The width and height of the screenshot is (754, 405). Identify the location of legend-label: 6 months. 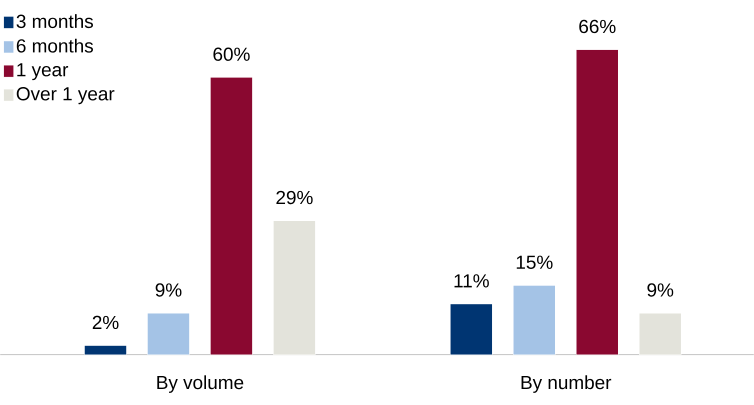
(54, 45).